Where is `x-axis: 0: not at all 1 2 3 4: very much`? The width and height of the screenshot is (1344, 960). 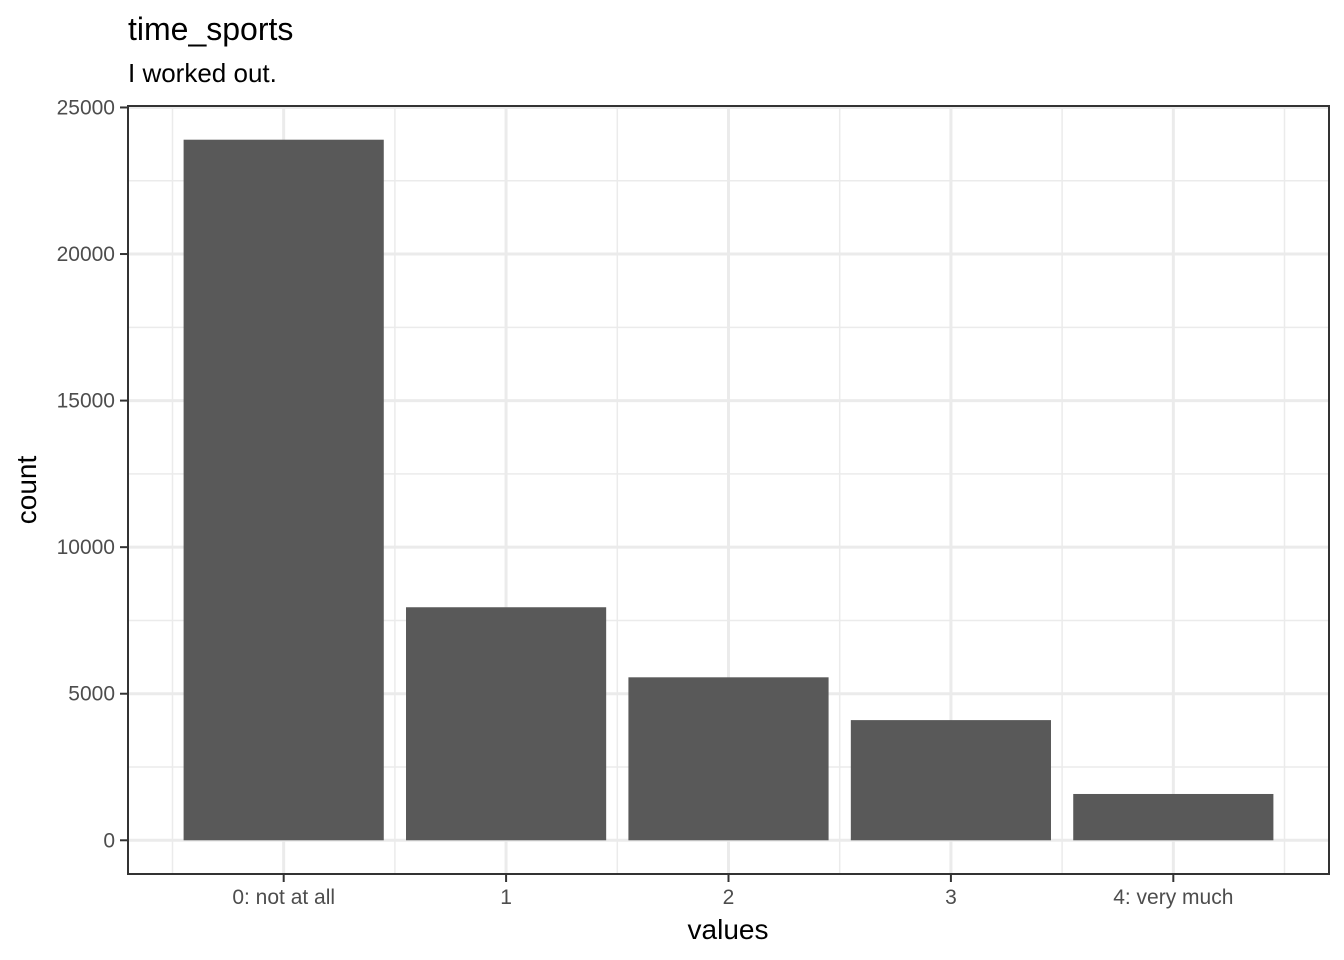
x-axis: 0: not at all 1 2 3 4: very much is located at coordinates (732, 891).